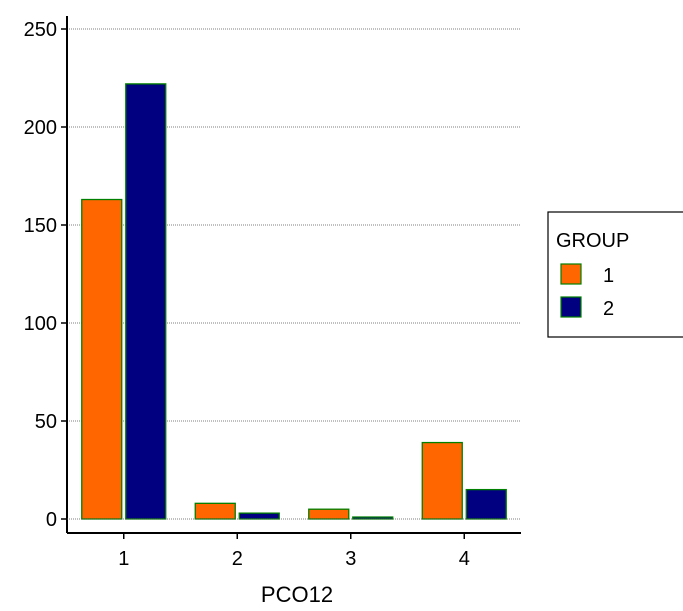  I want to click on bar-group1-pco2, so click(215, 511).